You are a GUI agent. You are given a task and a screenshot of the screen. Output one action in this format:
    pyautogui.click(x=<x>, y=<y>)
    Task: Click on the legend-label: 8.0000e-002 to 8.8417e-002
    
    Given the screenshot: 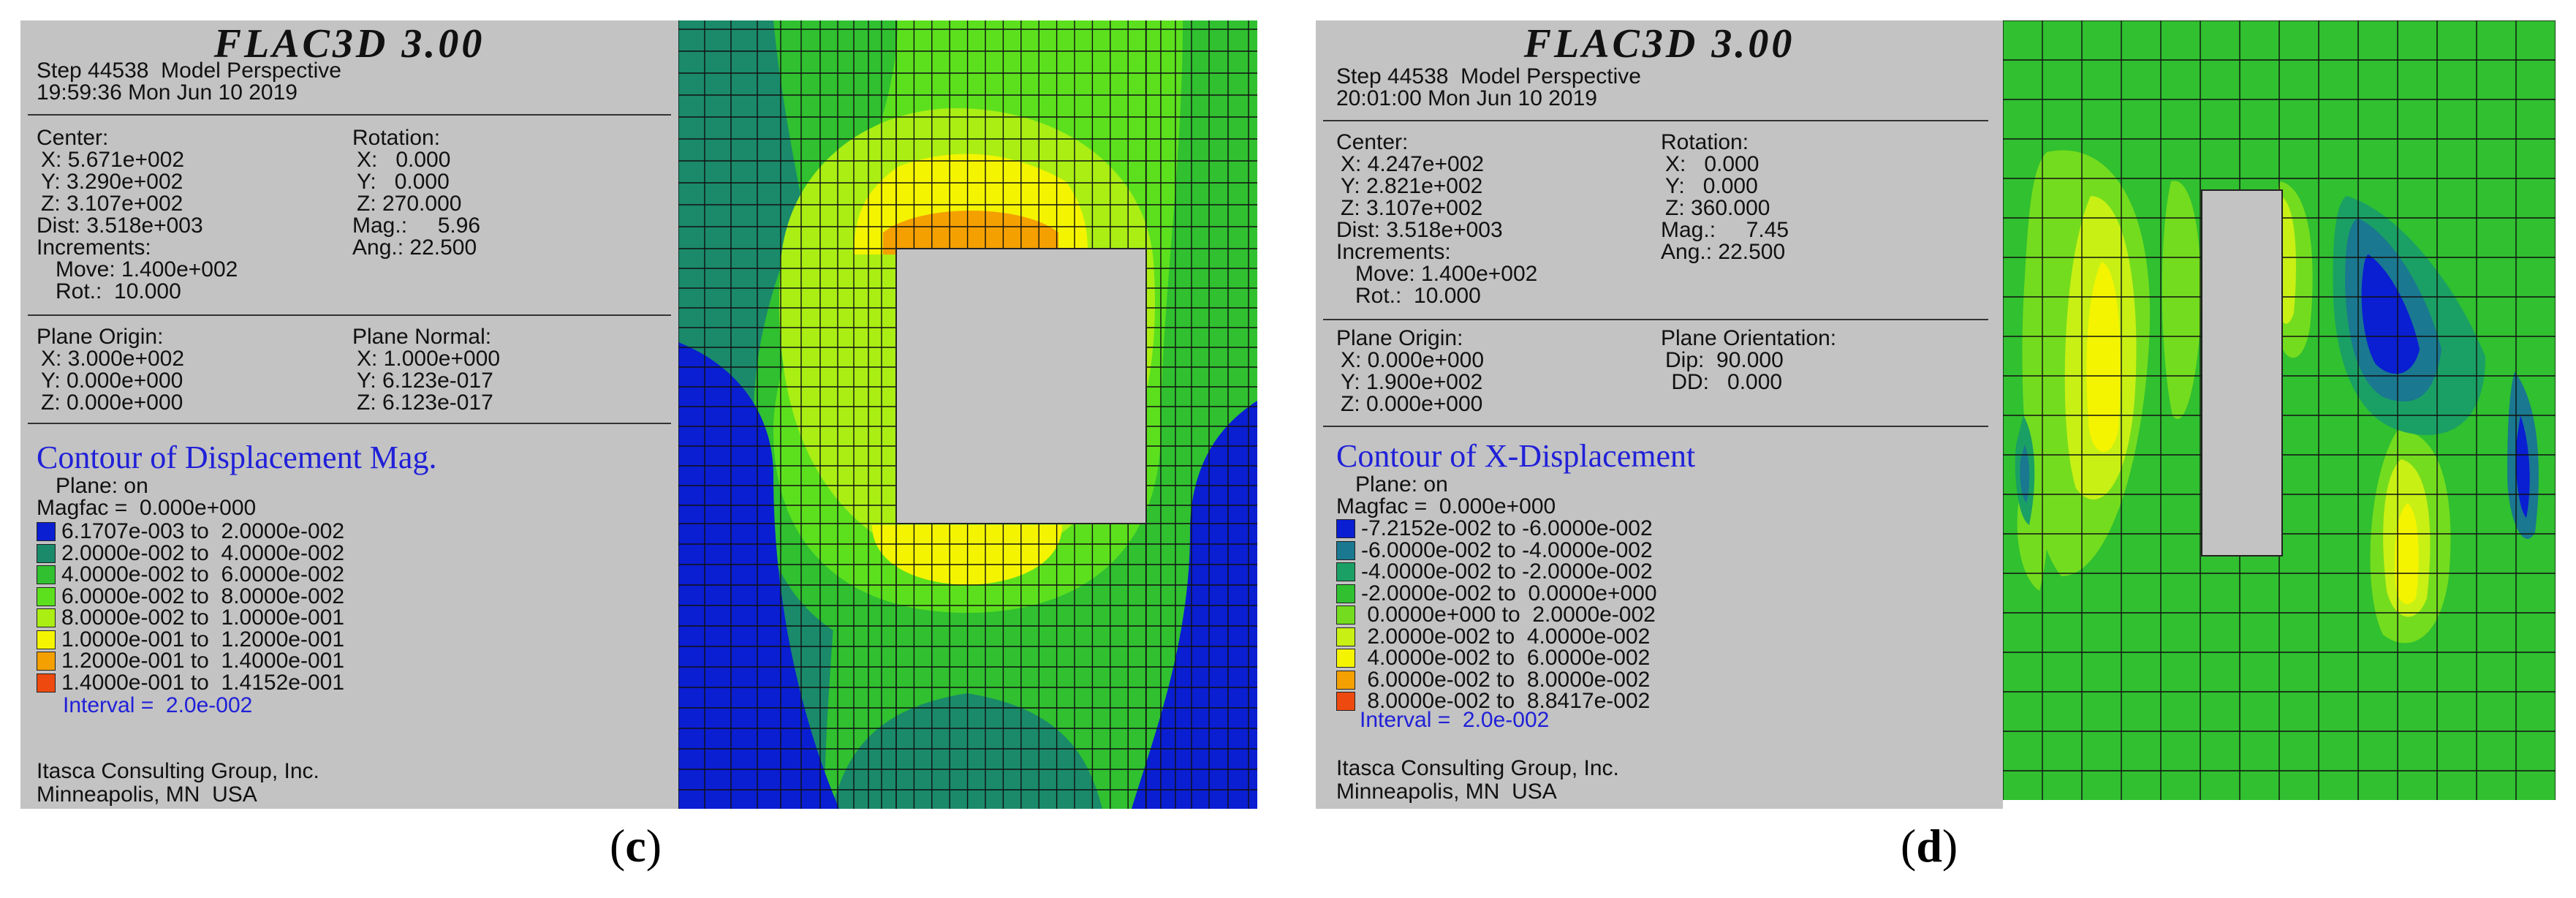 What is the action you would take?
    pyautogui.click(x=1506, y=701)
    